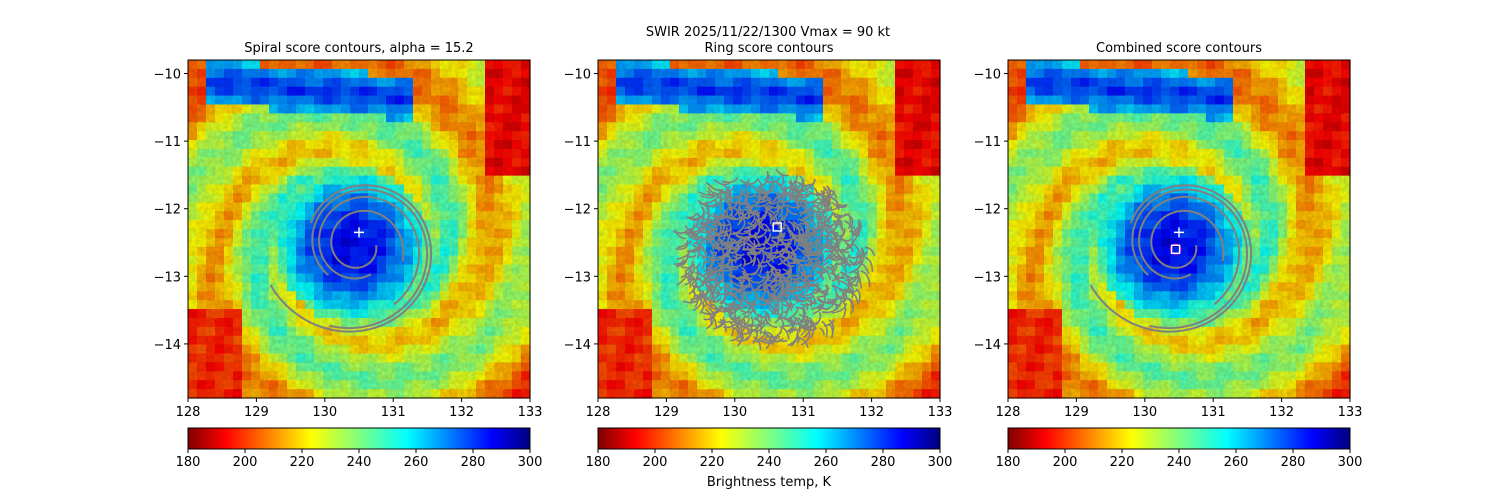 This screenshot has height=500, width=1500. I want to click on panel-title: Ring score contours, so click(768, 48).